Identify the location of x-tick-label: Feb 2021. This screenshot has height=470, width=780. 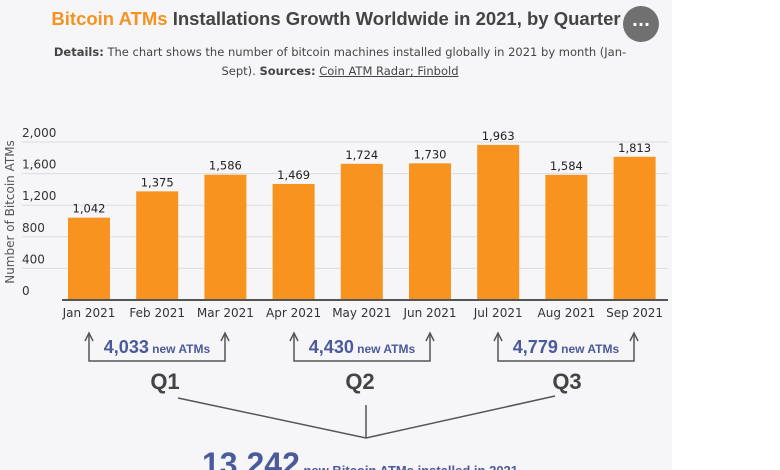
(157, 313).